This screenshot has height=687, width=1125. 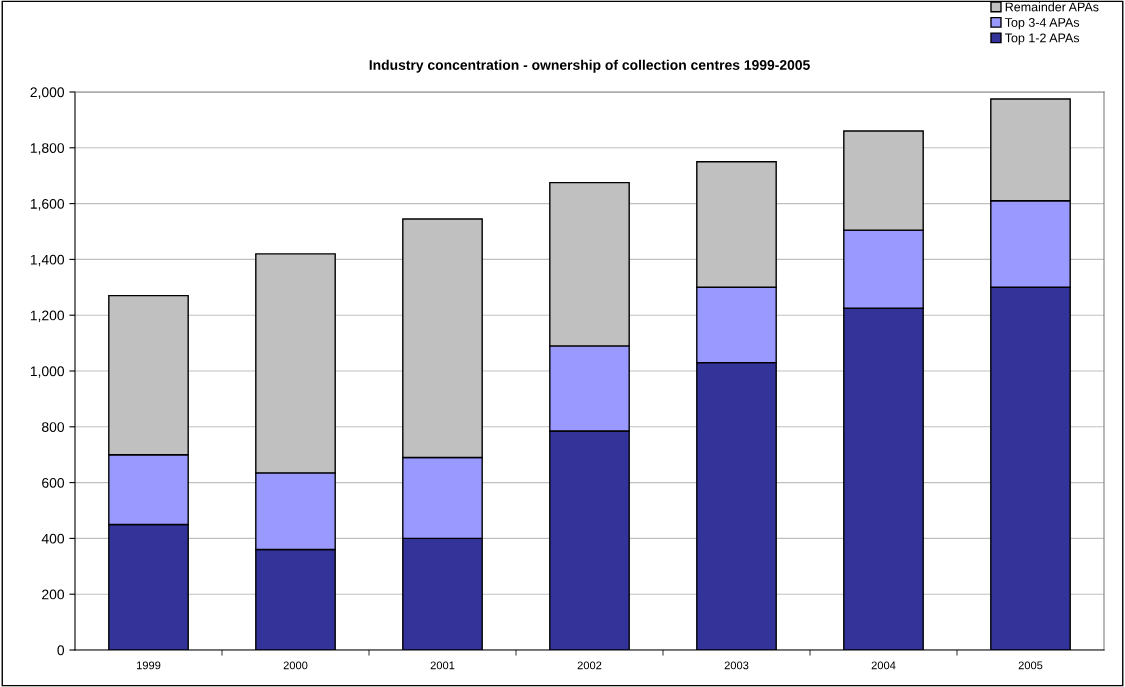 I want to click on x-tick-label: 2002, so click(x=589, y=665).